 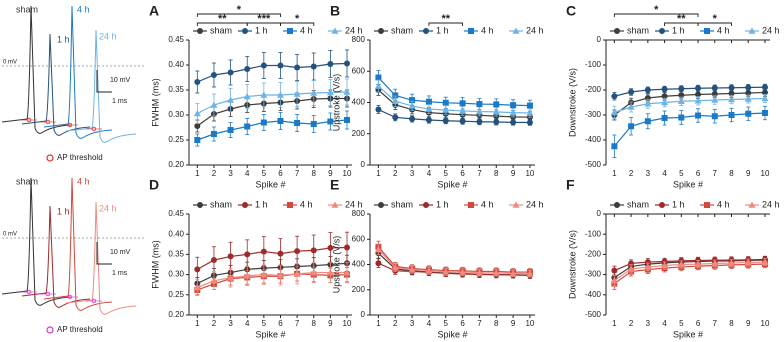 What do you see at coordinates (359, 264) in the screenshot?
I see `y-tick-label: 400` at bounding box center [359, 264].